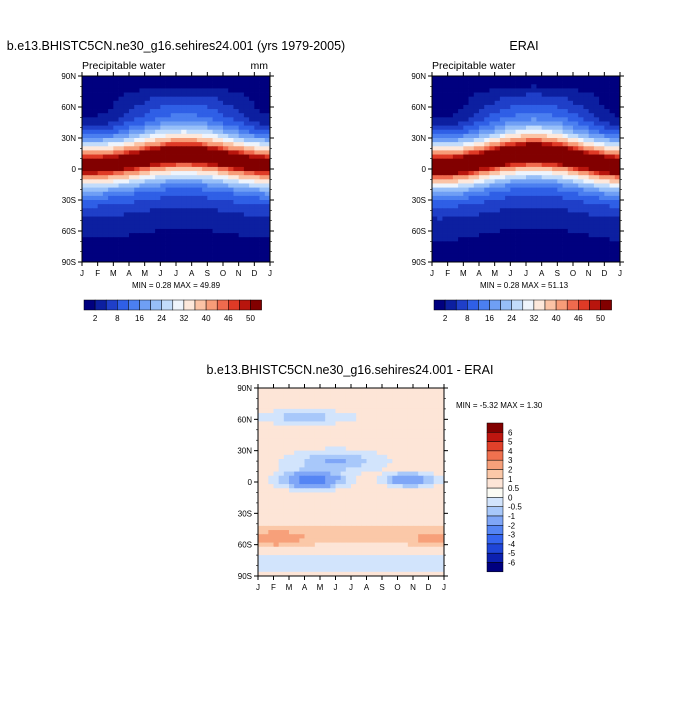 This screenshot has width=700, height=705. I want to click on x-tick-label: M, so click(113, 273).